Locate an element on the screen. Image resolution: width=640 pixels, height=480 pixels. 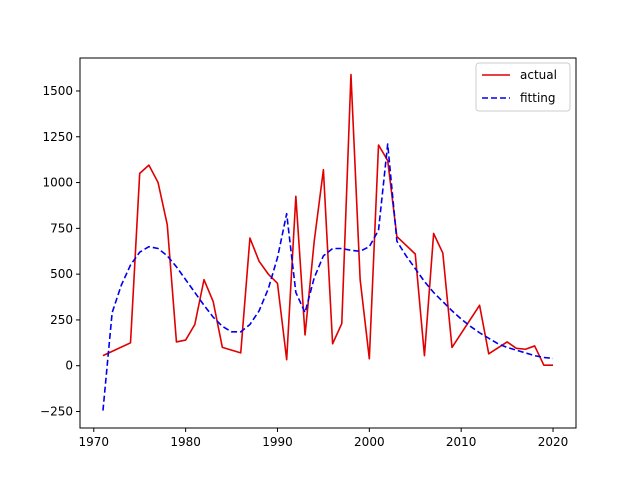
y-tick-label: 250 is located at coordinates (61, 320).